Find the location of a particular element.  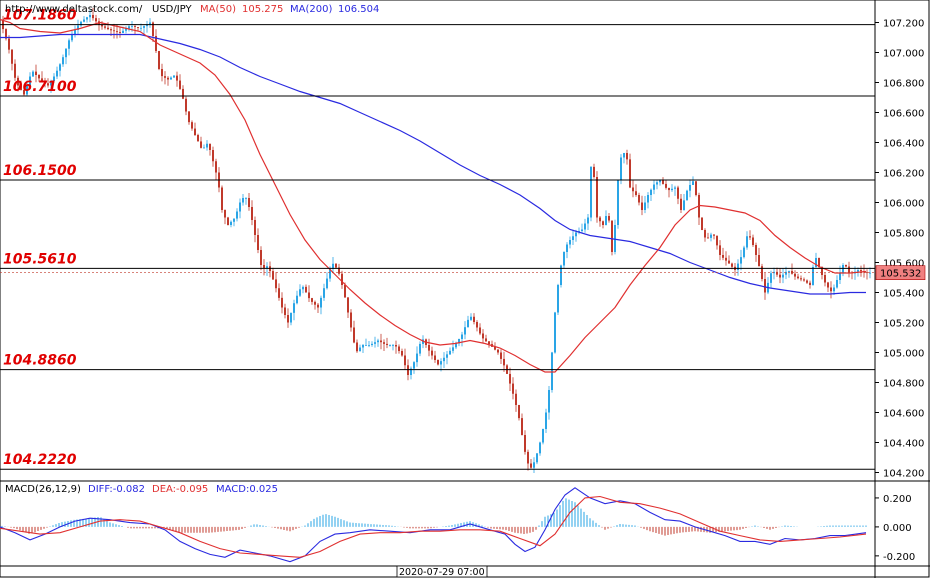

price-tick-label: 106.600 is located at coordinates (903, 114).